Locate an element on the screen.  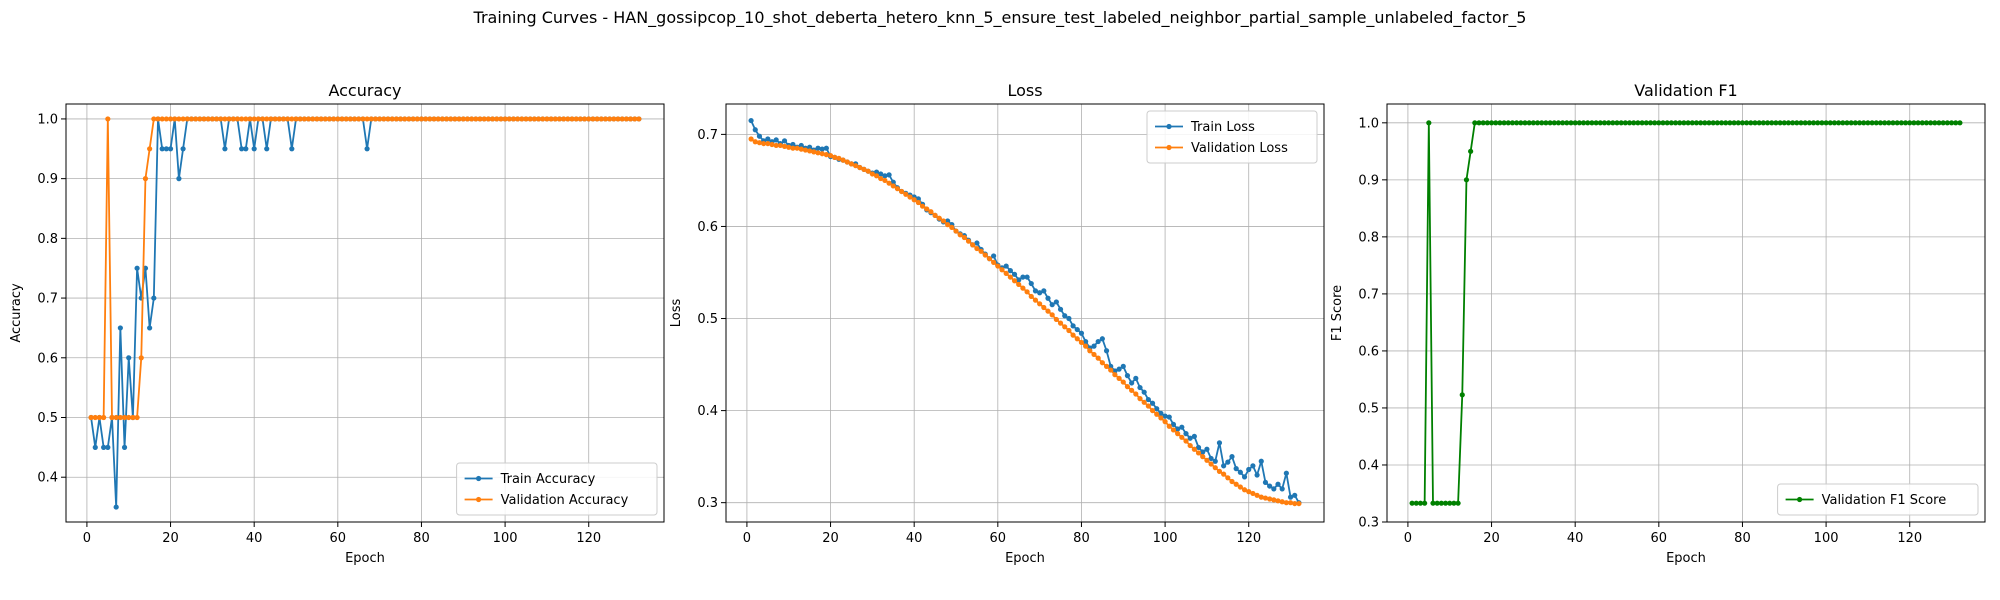
legend-label: Validation Loss is located at coordinates (1239, 148).